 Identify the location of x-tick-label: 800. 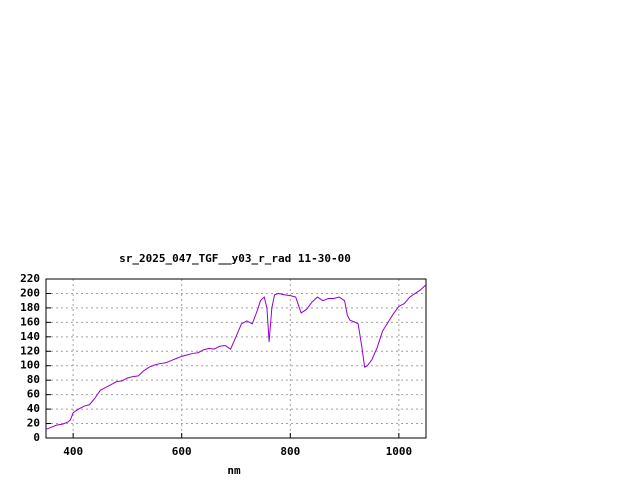
(290, 451).